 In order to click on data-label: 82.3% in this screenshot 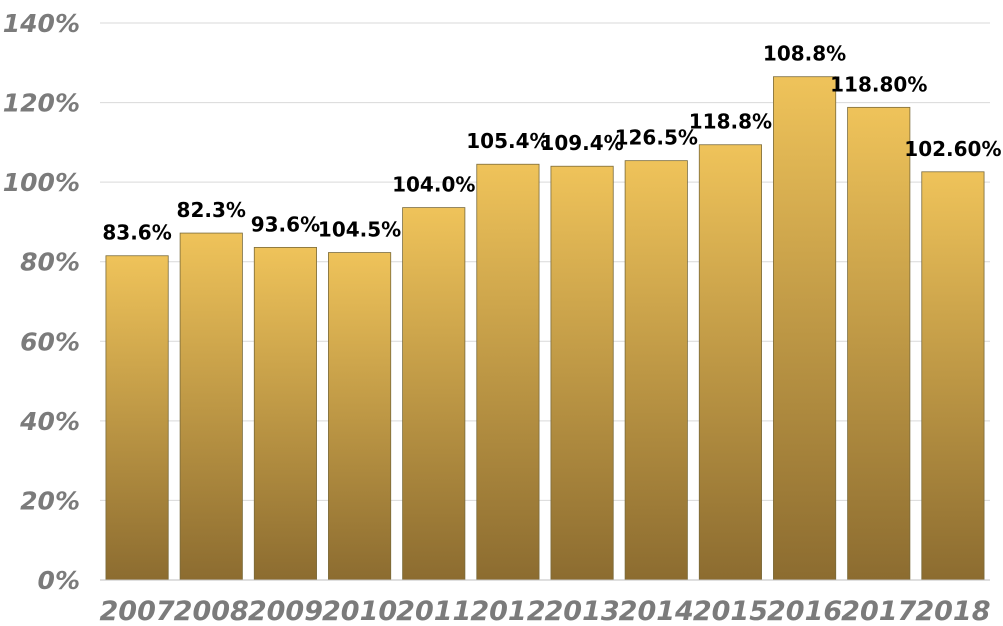, I will do `click(211, 210)`.